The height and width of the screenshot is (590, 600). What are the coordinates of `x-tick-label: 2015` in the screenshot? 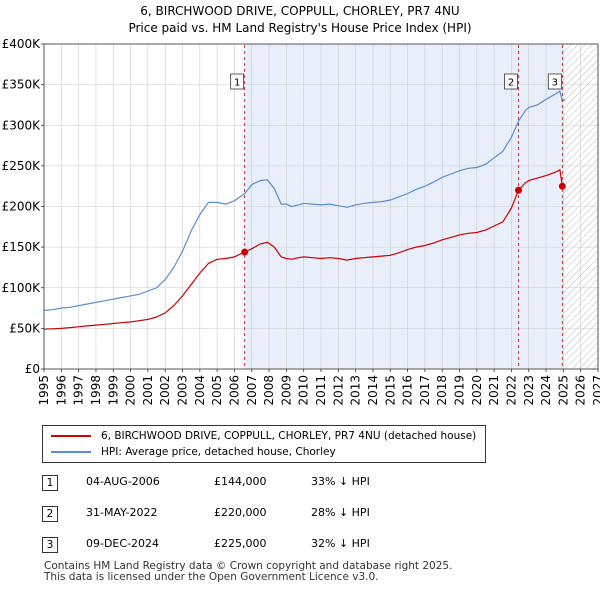 It's located at (390, 390).